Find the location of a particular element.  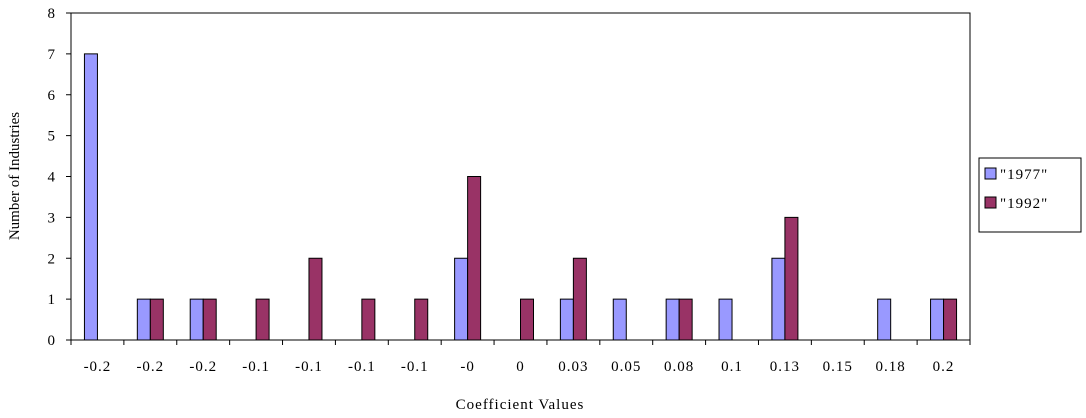

y-tick-label: 6 is located at coordinates (52, 96).